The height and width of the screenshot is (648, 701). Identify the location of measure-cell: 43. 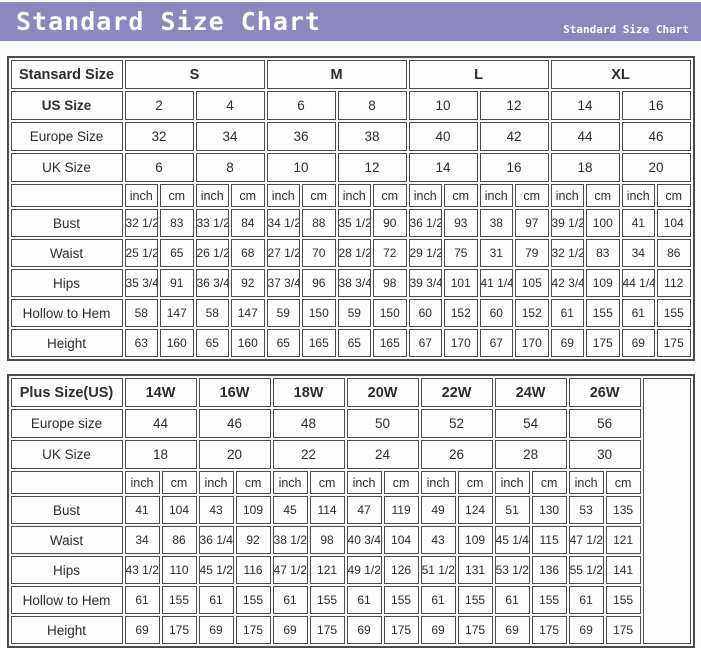
(216, 510).